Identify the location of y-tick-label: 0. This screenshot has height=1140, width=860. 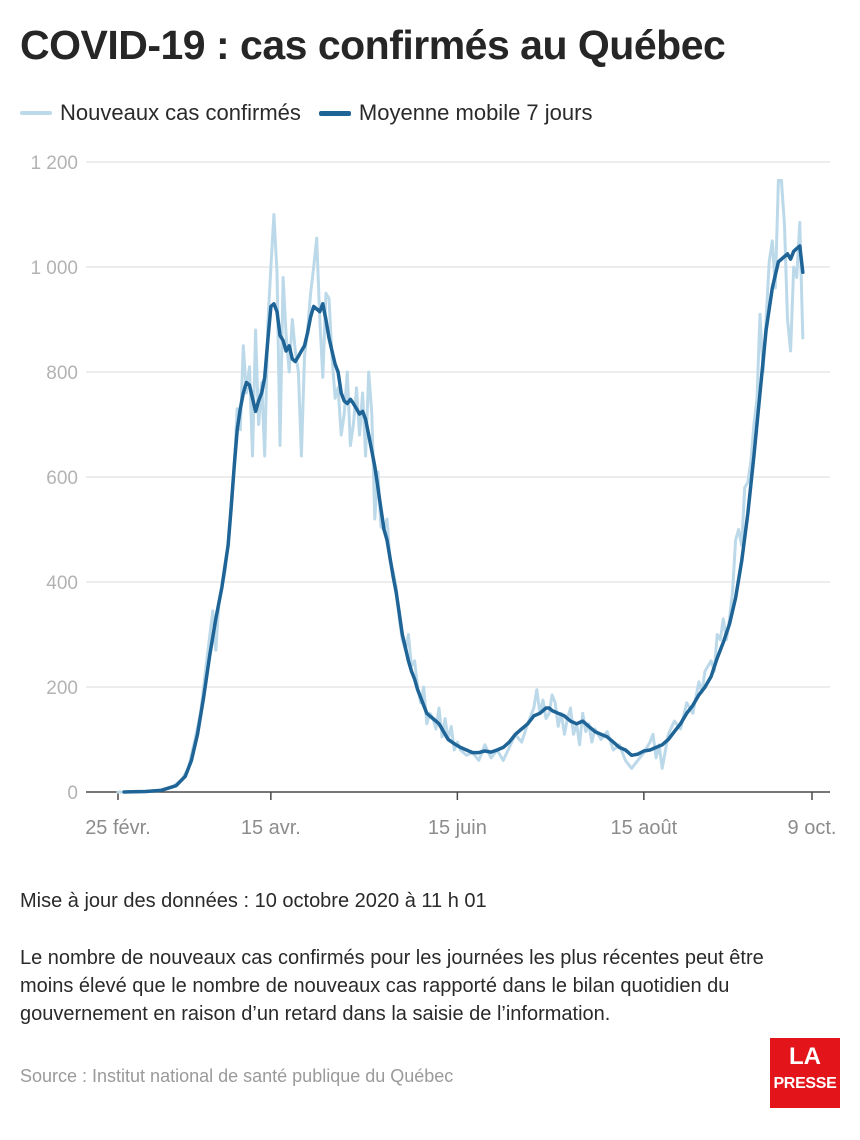
(72, 793).